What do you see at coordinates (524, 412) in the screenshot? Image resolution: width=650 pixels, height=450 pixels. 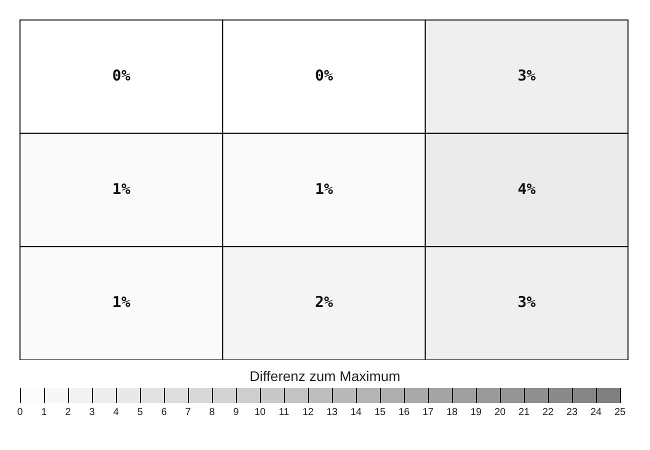 I see `color-bar-label: 21` at bounding box center [524, 412].